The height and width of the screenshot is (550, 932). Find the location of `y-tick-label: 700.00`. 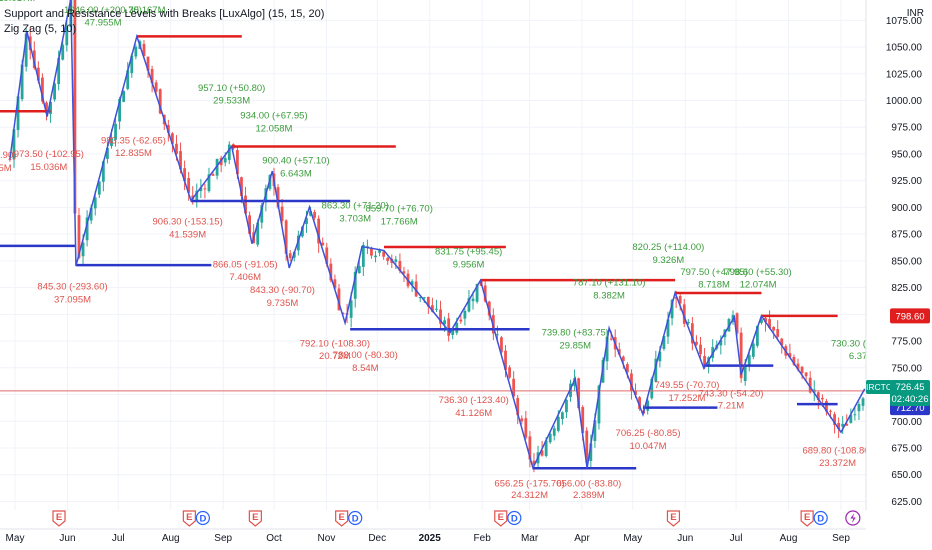

y-tick-label: 700.00 is located at coordinates (906, 422).